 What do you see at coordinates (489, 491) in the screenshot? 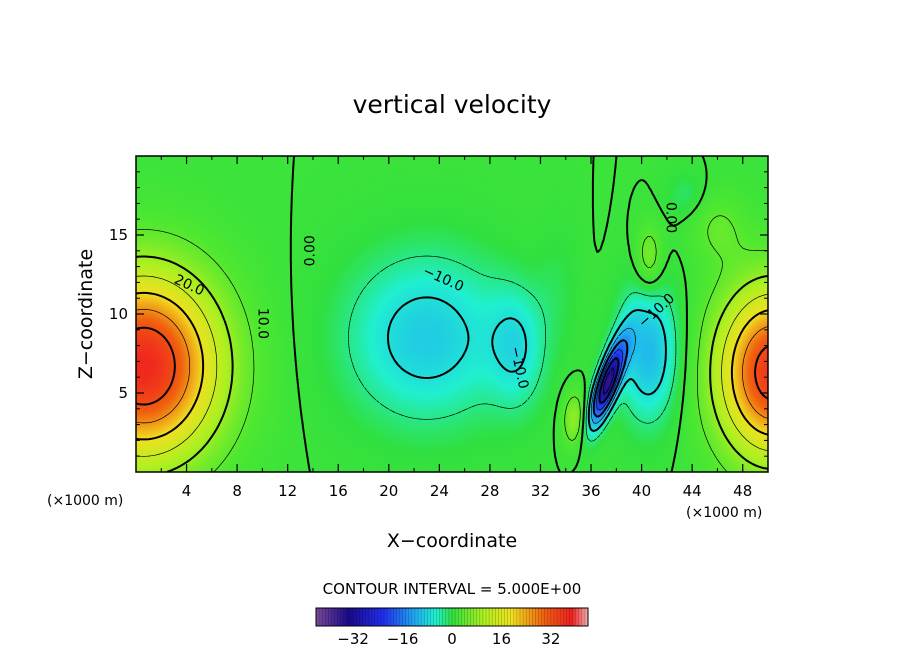
I see `x-tick-label: 28` at bounding box center [489, 491].